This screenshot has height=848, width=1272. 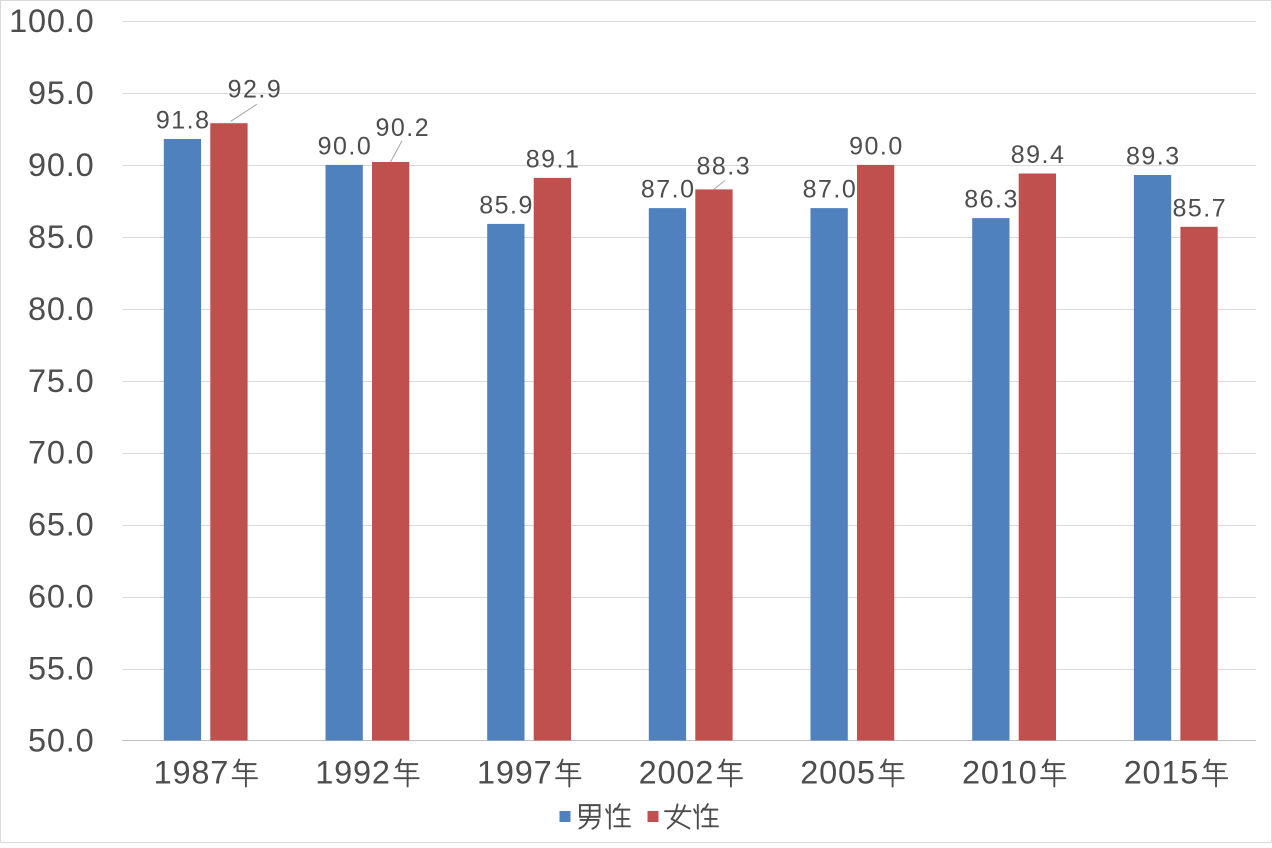 I want to click on svg-text: 85.9, so click(x=506, y=205).